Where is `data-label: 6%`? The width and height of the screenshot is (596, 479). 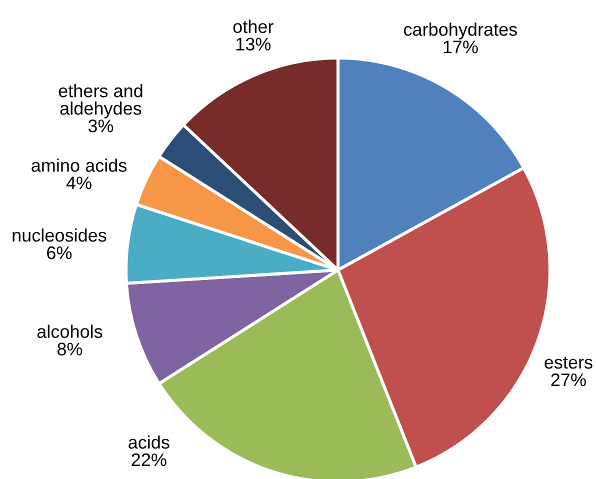
data-label: 6% is located at coordinates (59, 253).